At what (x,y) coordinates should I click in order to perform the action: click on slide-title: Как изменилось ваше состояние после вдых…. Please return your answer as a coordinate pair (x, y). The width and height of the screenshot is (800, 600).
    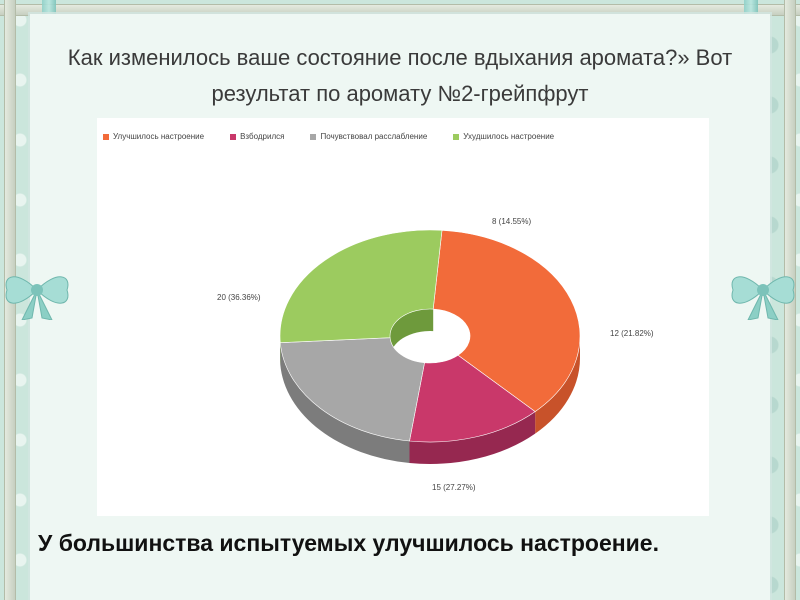
    Looking at the image, I should click on (400, 75).